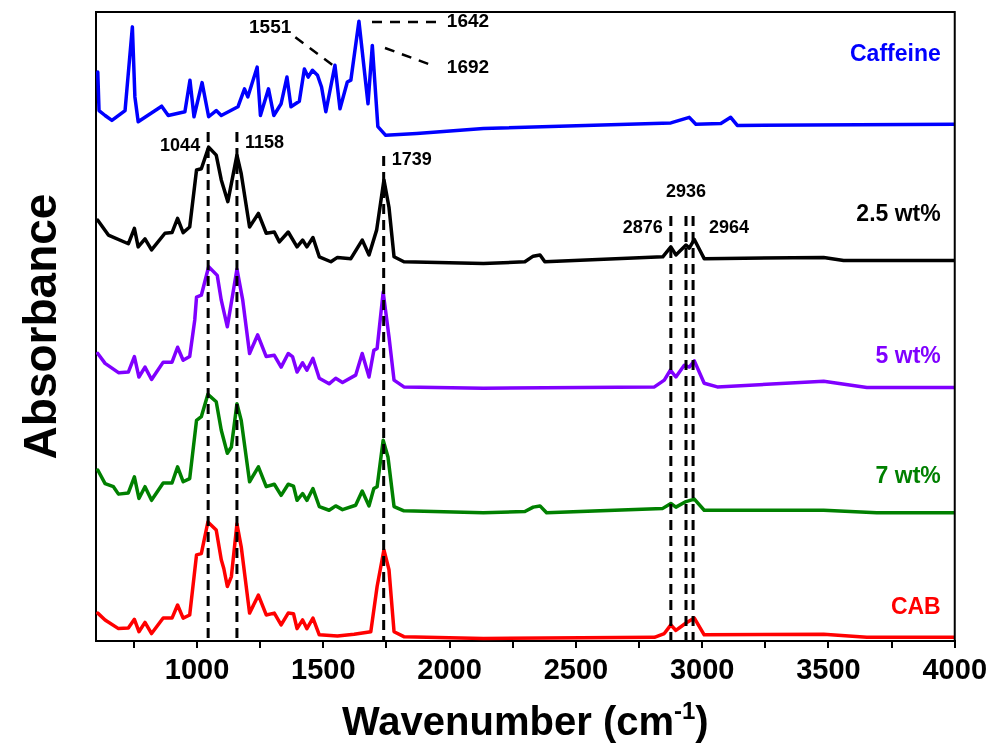 The image size is (1005, 753). I want to click on x-tick-label: 4000, so click(954, 669).